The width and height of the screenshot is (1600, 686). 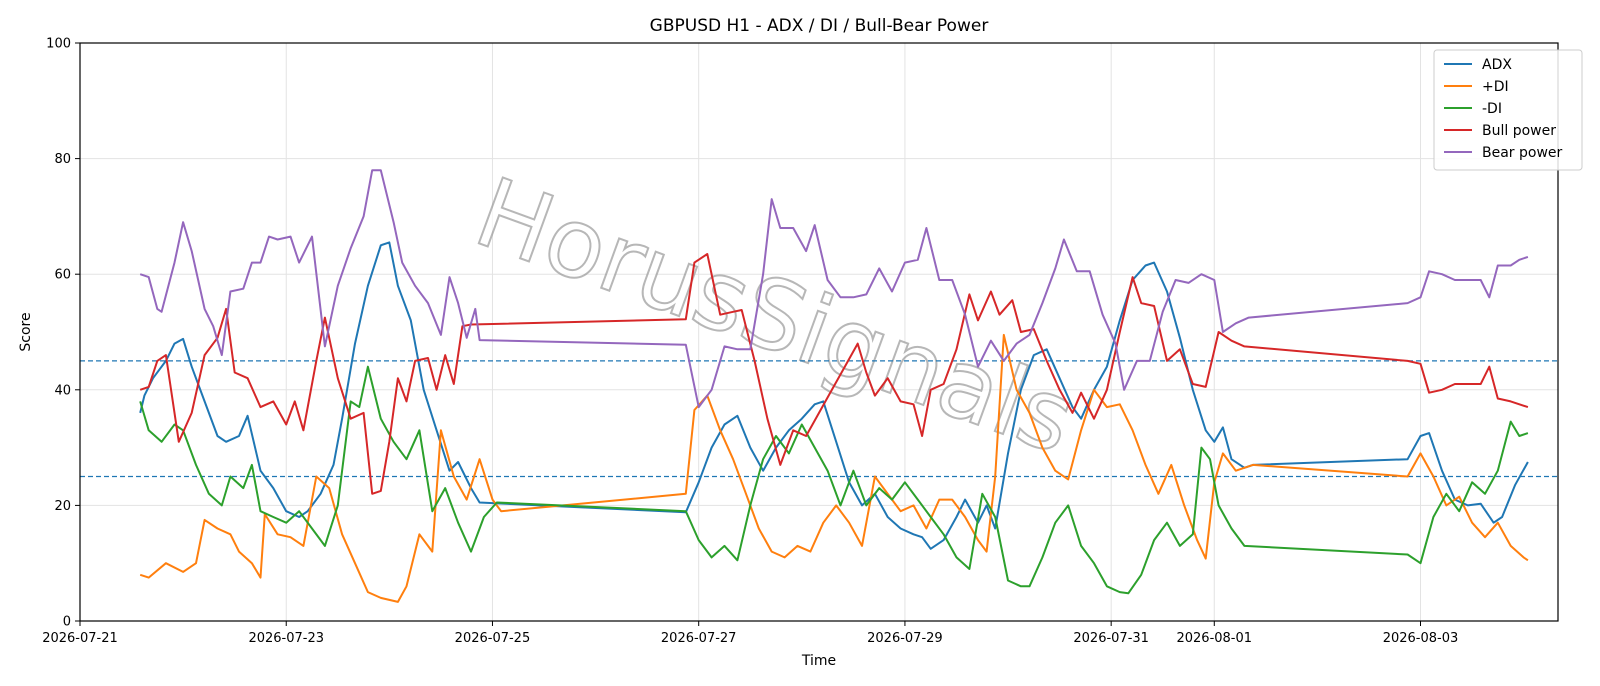 I want to click on legend-label-adx: ADX, so click(x=1497, y=65).